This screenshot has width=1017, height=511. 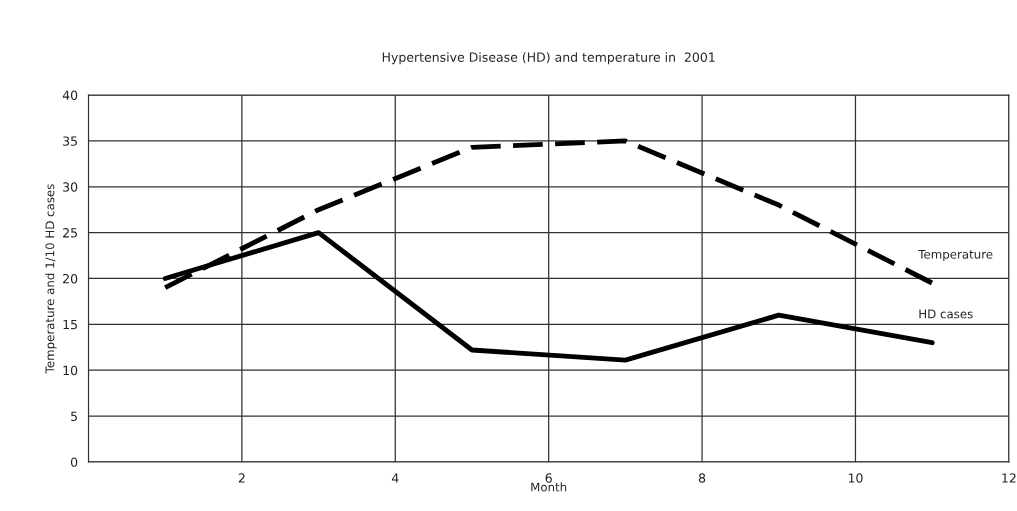 What do you see at coordinates (70, 141) in the screenshot?
I see `y-tick-label: 35` at bounding box center [70, 141].